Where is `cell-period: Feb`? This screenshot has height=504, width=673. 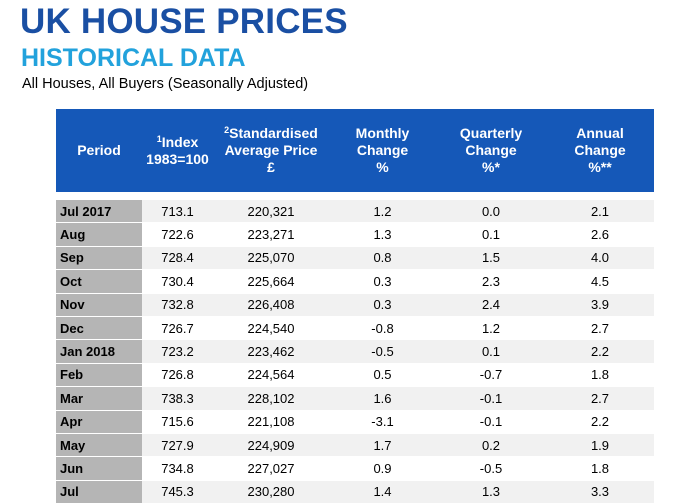 cell-period: Feb is located at coordinates (99, 375).